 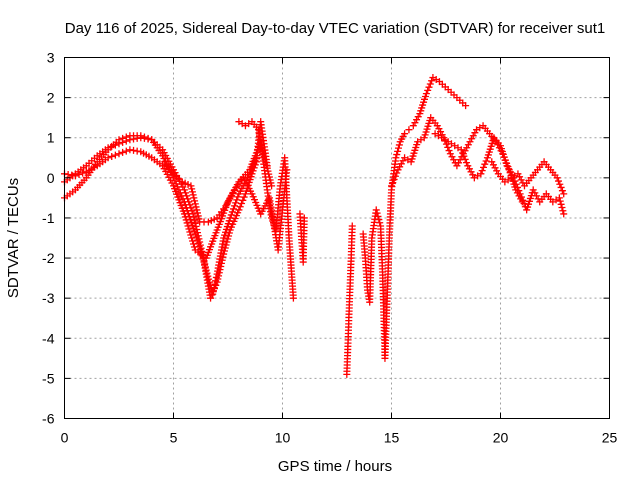 What do you see at coordinates (13, 238) in the screenshot?
I see `y-axis-title: SDTVAR / TECUs` at bounding box center [13, 238].